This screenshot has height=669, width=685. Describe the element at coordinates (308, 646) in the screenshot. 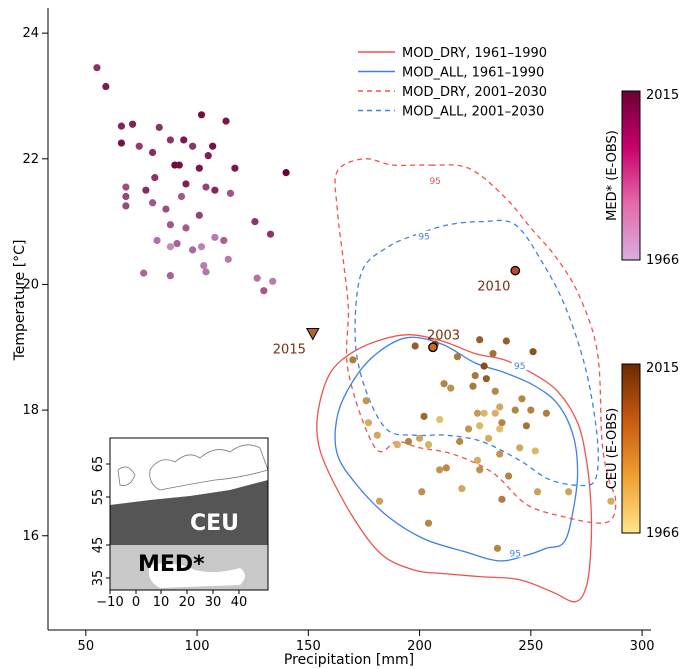

I see `x-tick-label: 150` at that location.